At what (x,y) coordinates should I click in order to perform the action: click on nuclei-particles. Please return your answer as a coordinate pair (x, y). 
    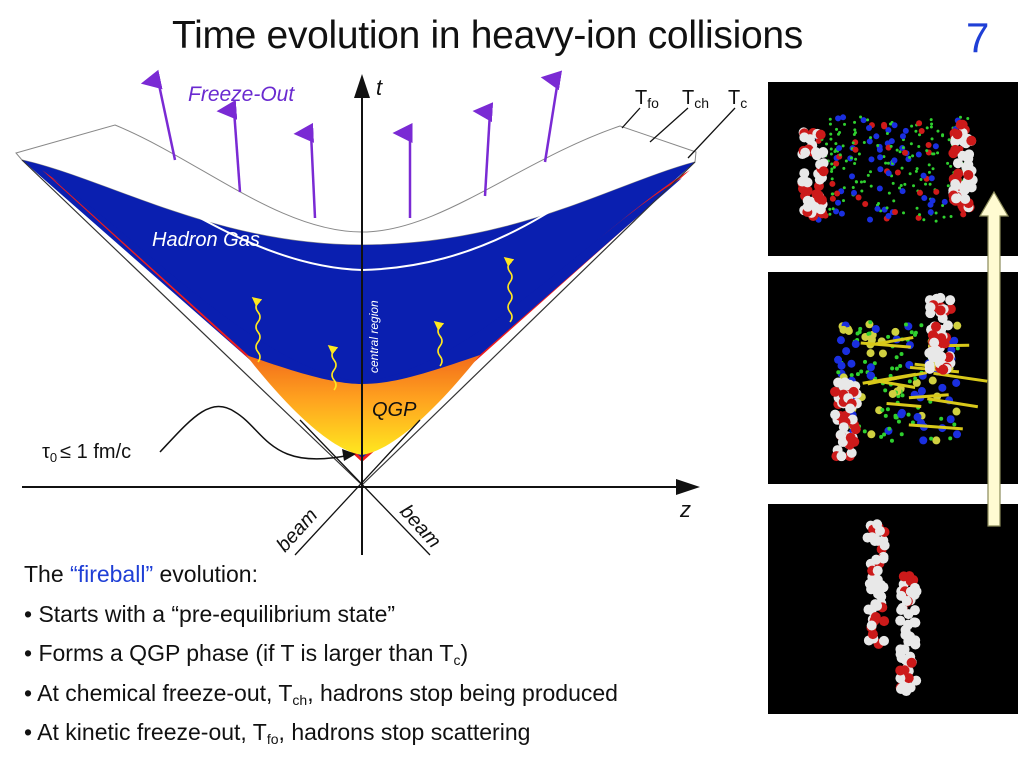
    Looking at the image, I should click on (892, 608).